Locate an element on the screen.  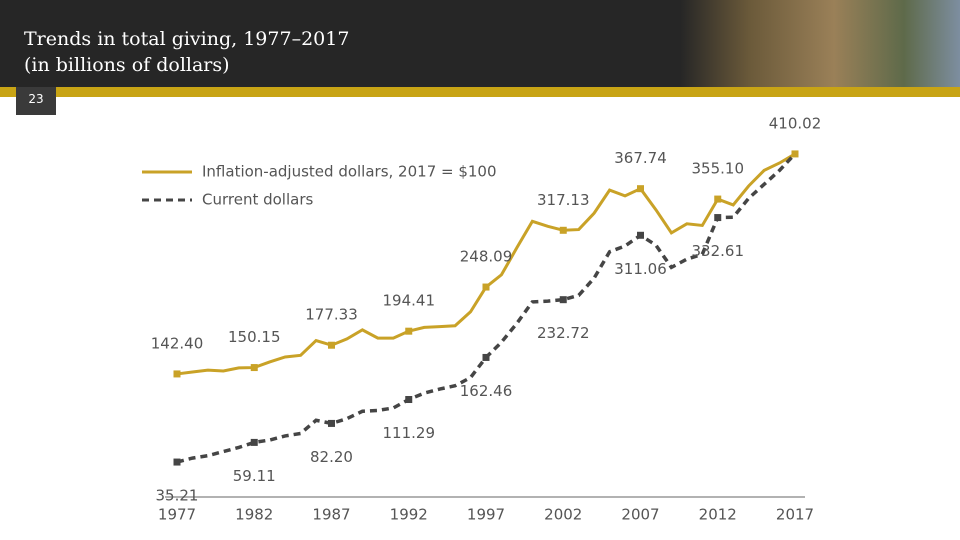
header-photo is located at coordinates (820, 43).